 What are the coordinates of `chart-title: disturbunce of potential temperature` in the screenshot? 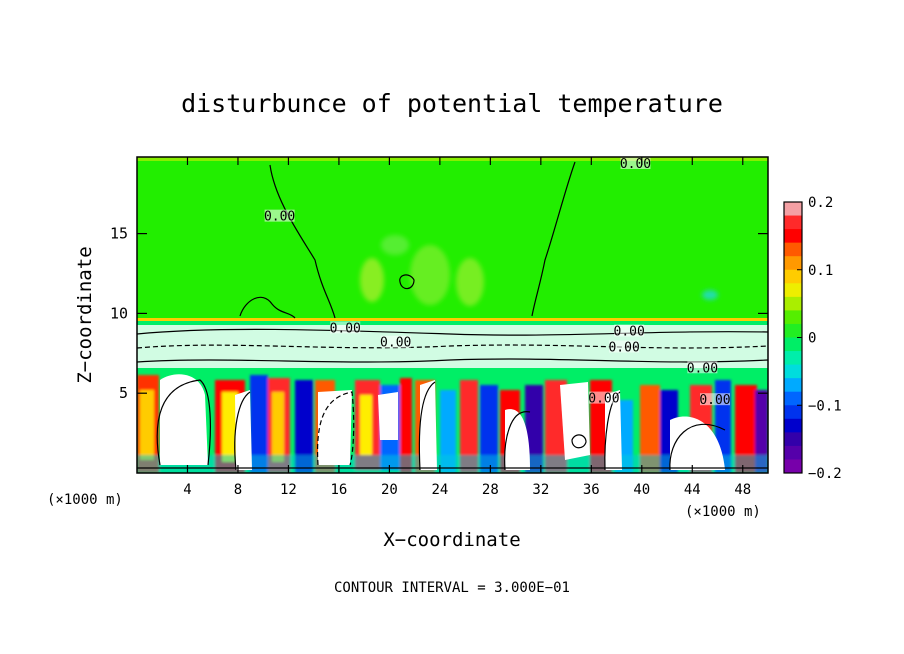 It's located at (452, 103).